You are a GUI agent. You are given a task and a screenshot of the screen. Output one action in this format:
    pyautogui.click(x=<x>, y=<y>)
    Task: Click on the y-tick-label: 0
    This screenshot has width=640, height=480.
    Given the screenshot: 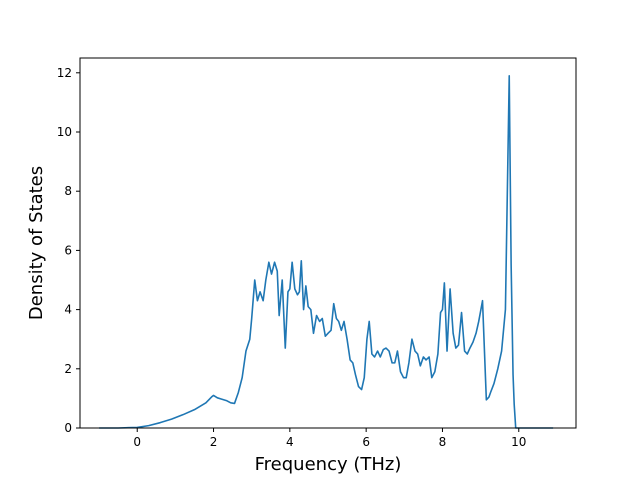 What is the action you would take?
    pyautogui.click(x=68, y=428)
    